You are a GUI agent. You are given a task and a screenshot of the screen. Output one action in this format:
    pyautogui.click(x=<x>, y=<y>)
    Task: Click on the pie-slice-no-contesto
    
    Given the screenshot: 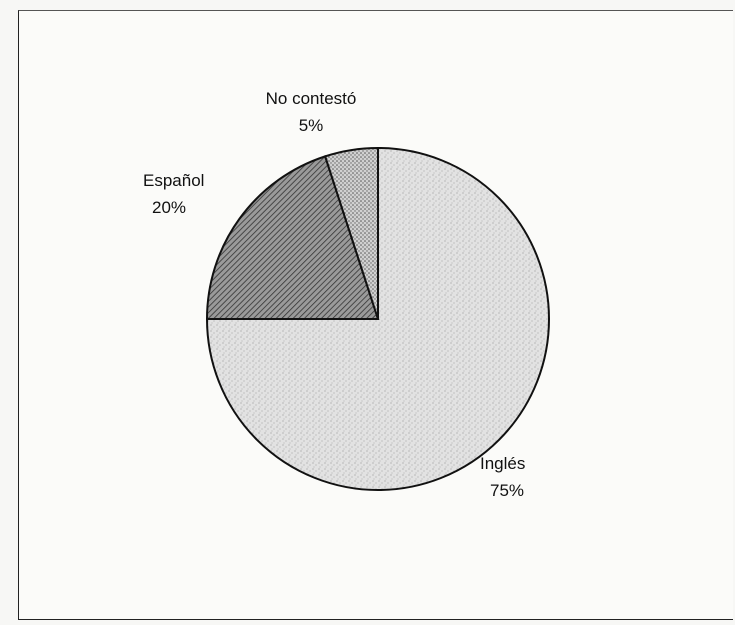 What is the action you would take?
    pyautogui.click(x=351, y=233)
    